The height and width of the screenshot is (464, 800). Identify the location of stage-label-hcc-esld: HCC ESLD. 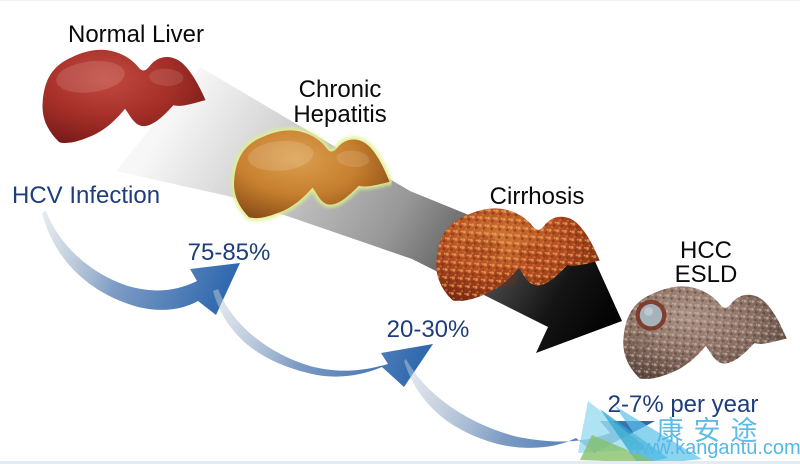
(706, 263).